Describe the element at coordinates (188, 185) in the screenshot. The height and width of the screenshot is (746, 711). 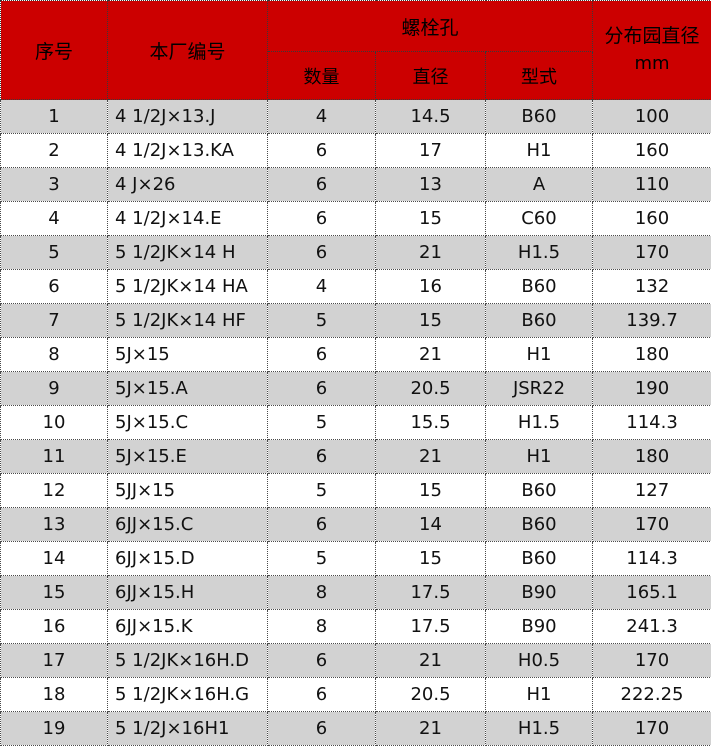
I see `cell-factory-code: 4 J×26` at that location.